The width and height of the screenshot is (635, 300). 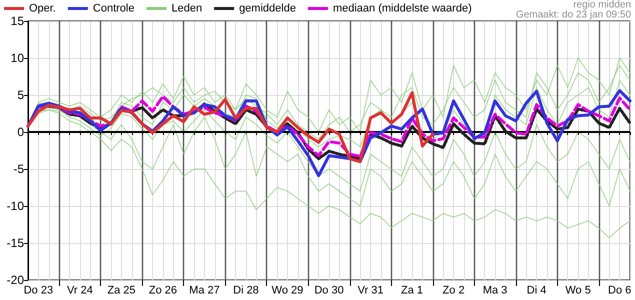 What do you see at coordinates (574, 15) in the screenshot?
I see `text: Gemaakt: do 23 jan 09:50` at bounding box center [574, 15].